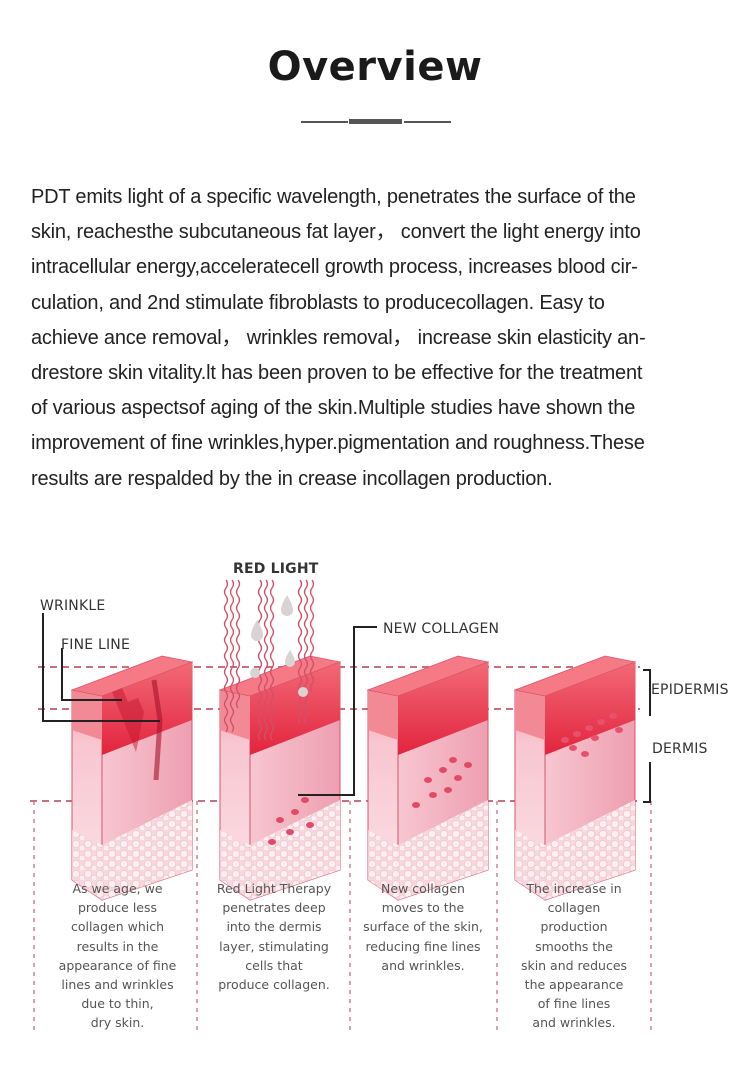 This screenshot has height=1092, width=750. What do you see at coordinates (427, 122) in the screenshot?
I see `divider-right-line` at bounding box center [427, 122].